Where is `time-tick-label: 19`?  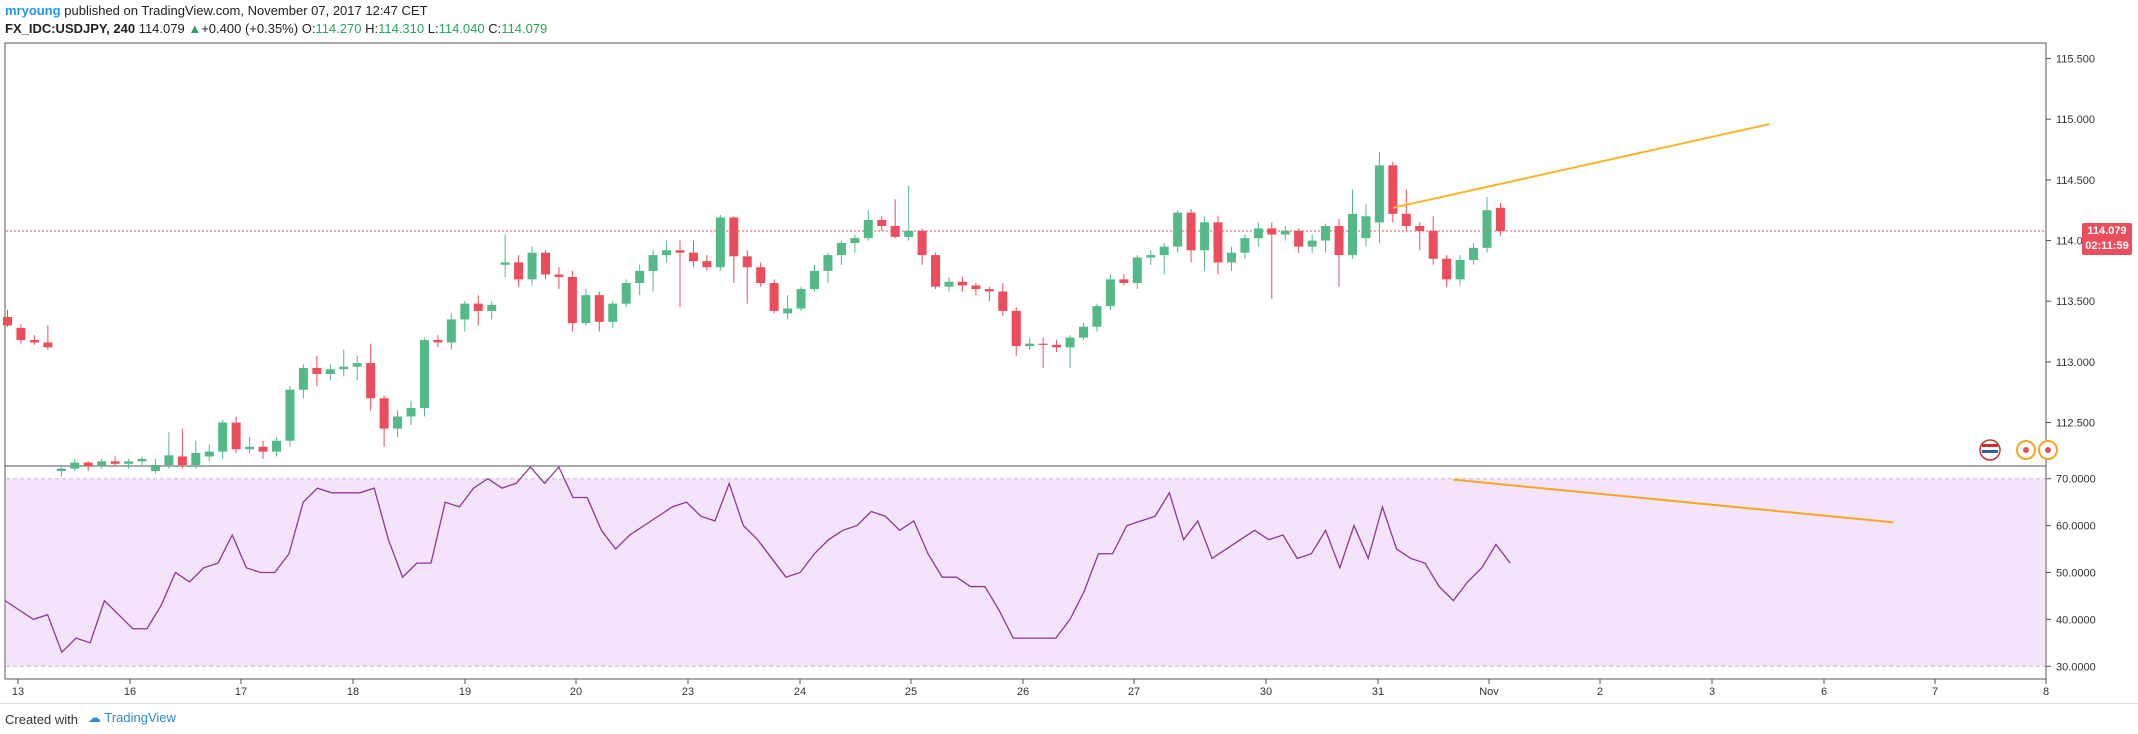 time-tick-label: 19 is located at coordinates (465, 692).